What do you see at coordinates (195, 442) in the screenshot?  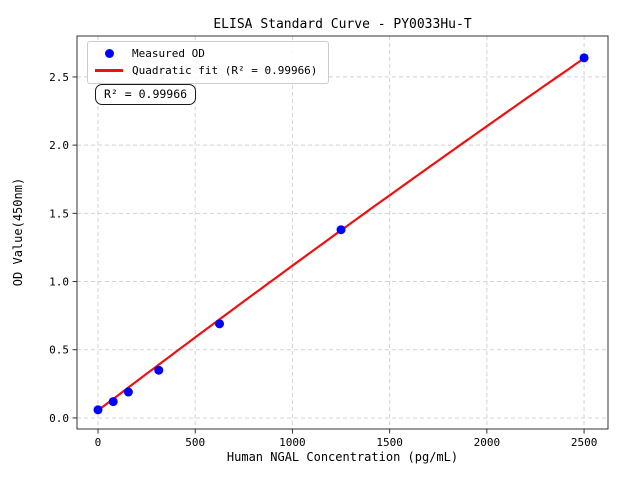 I see `x-tick-label: 500` at bounding box center [195, 442].